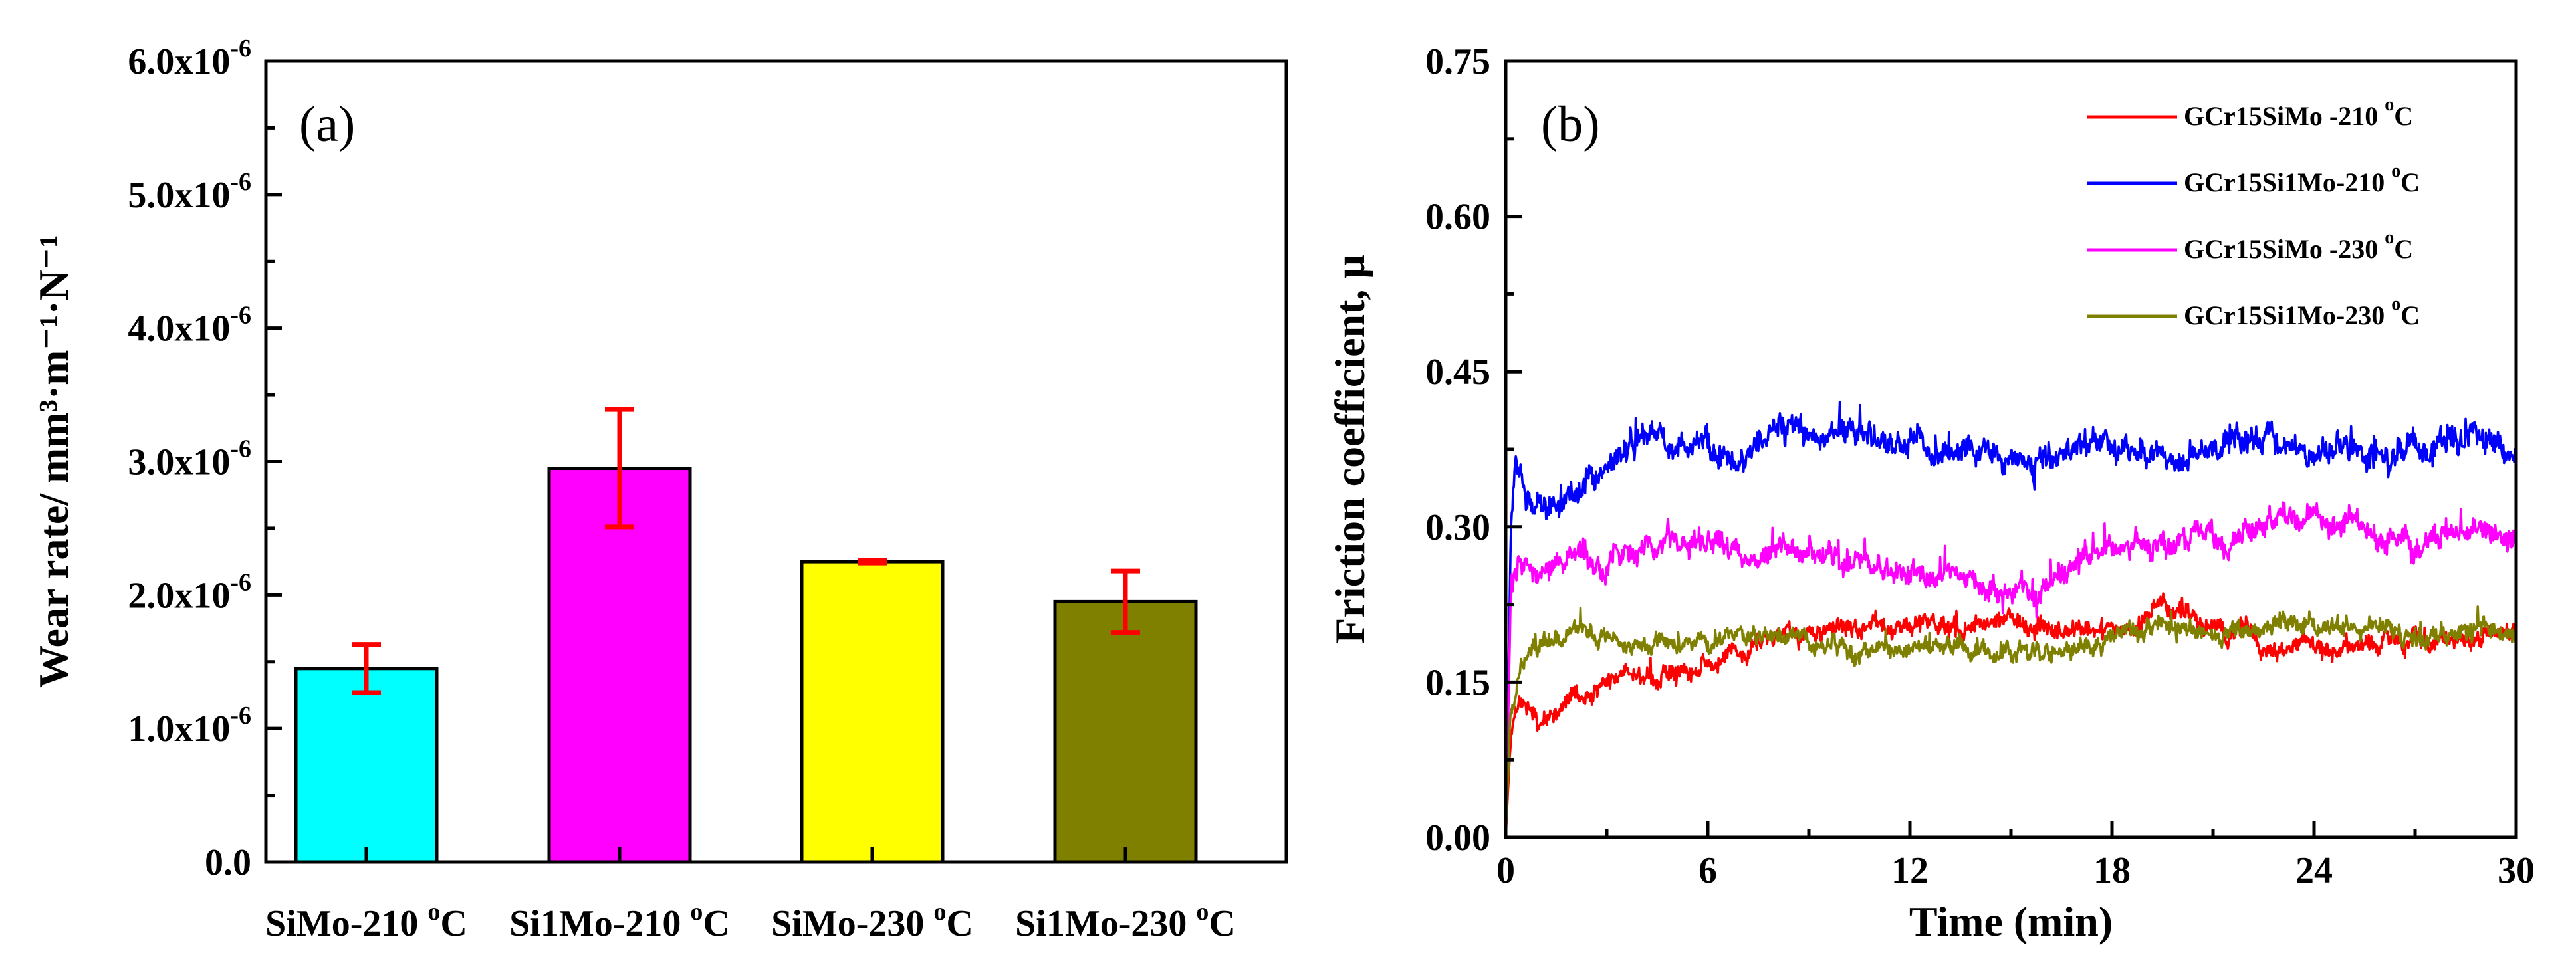  I want to click on x-tick-label-a: SiMo-210 oC, so click(366, 921).